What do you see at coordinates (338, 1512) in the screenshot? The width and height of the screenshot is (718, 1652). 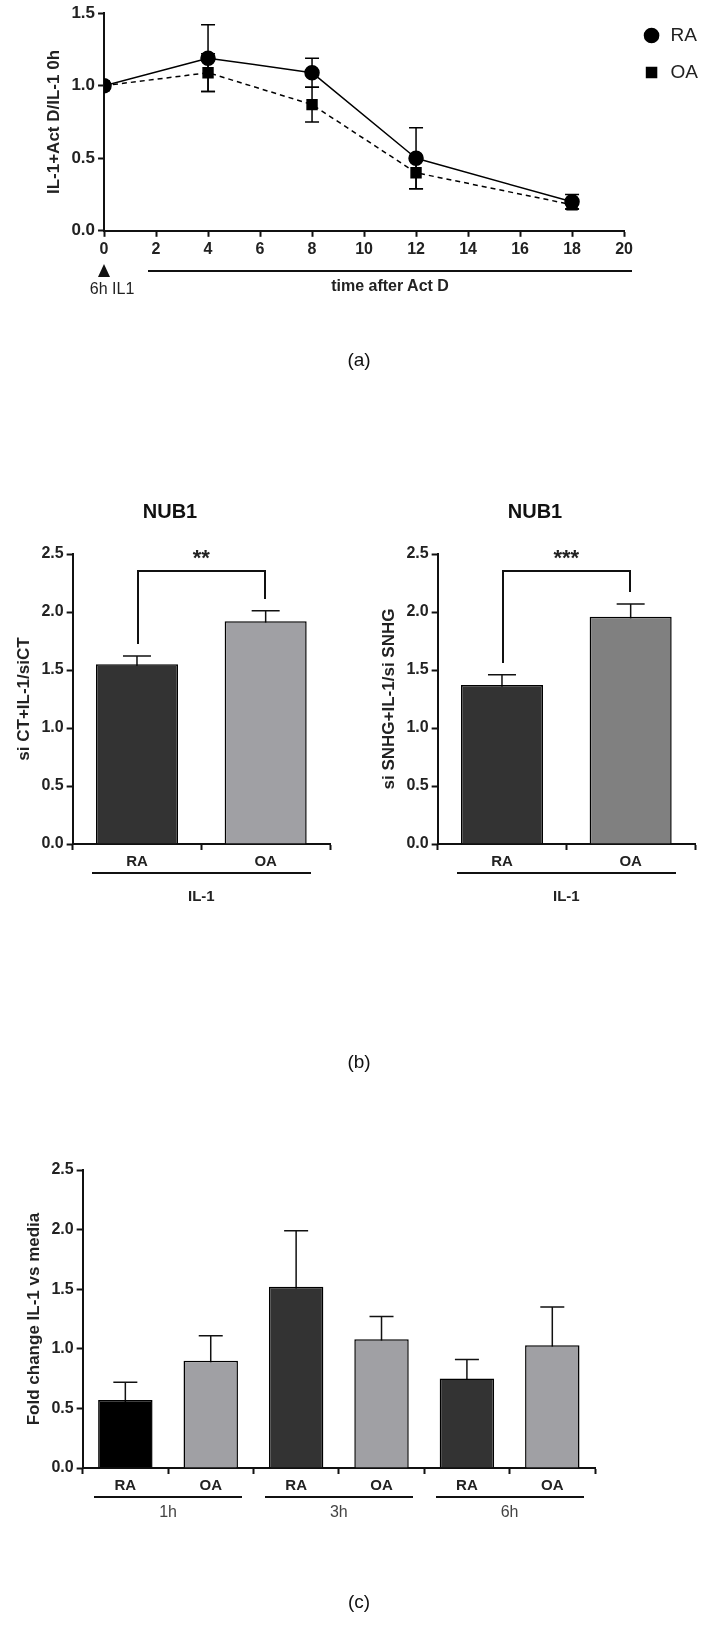 I see `text: 3h` at bounding box center [338, 1512].